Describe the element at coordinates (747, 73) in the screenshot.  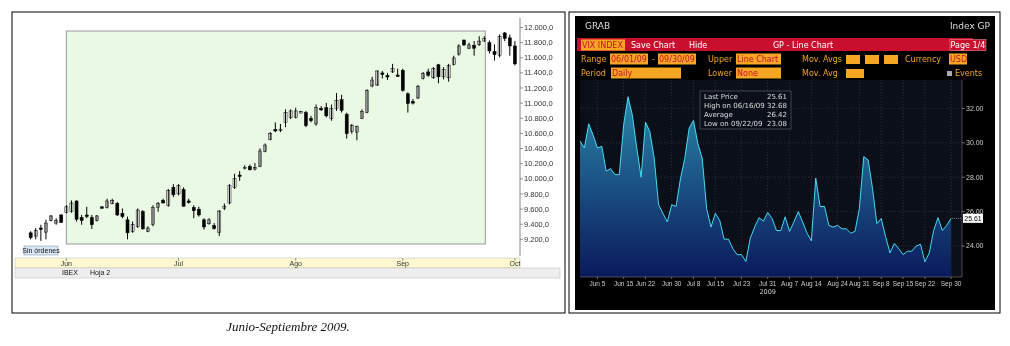
I see `text: None` at that location.